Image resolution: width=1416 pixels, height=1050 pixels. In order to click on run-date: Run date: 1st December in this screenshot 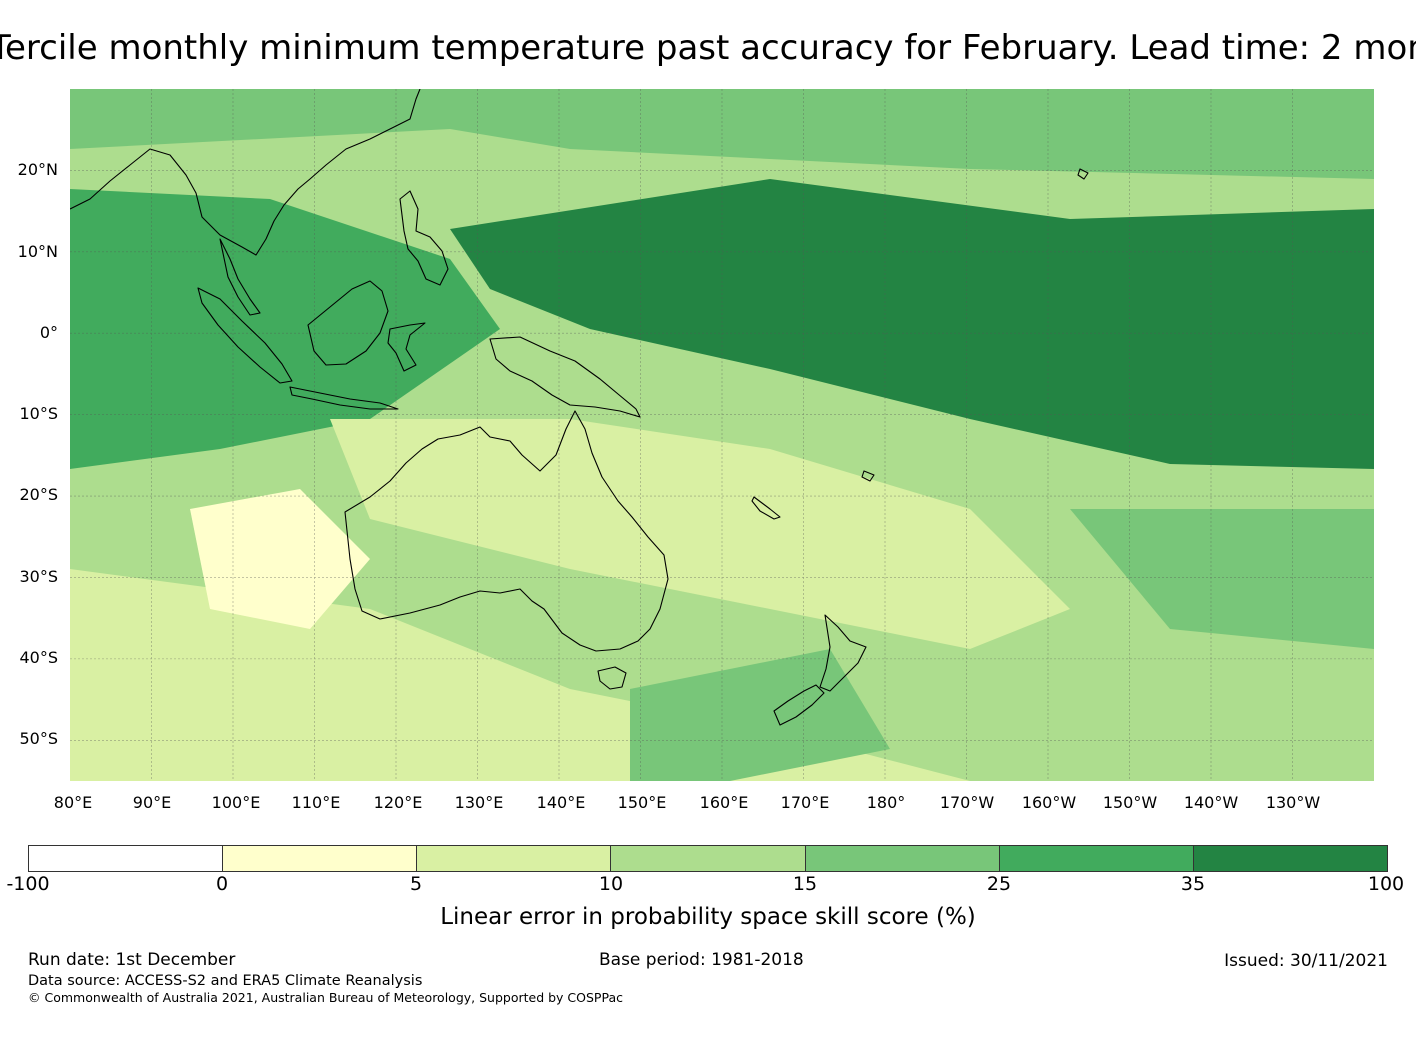, I will do `click(132, 960)`.